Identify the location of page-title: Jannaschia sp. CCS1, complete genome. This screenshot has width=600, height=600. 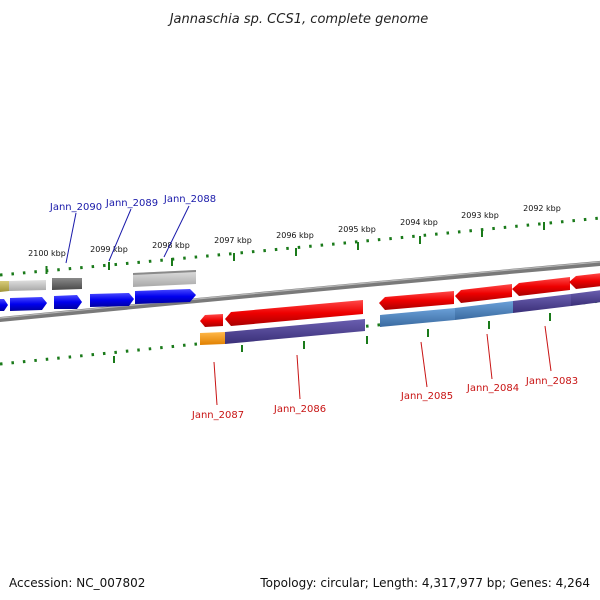
(298, 19).